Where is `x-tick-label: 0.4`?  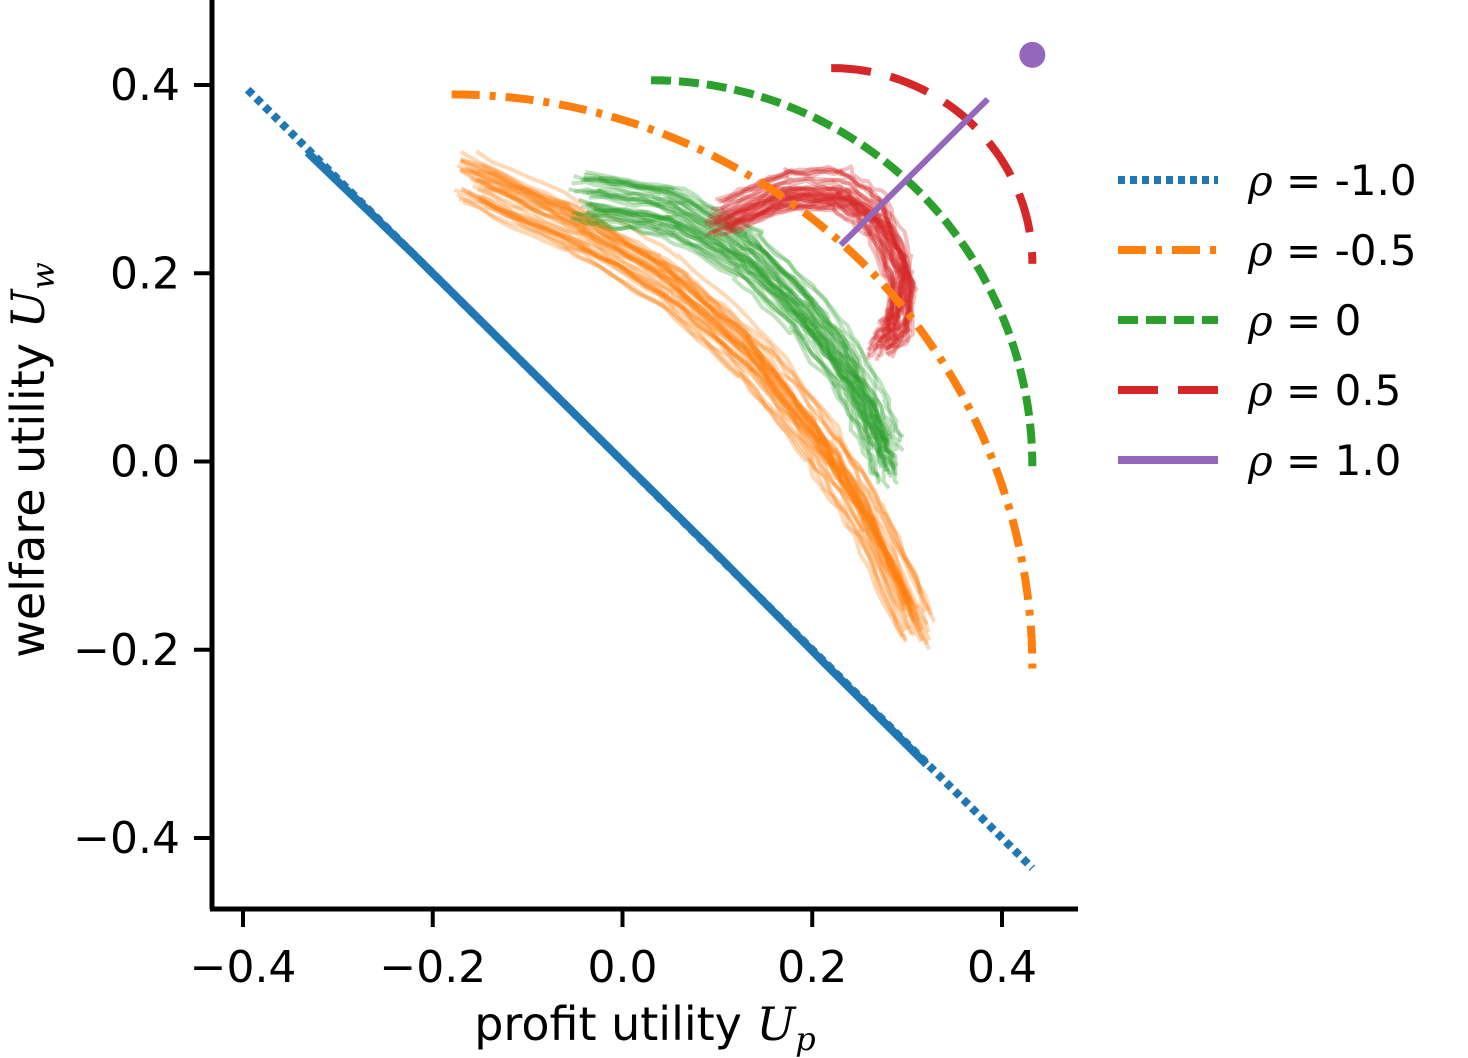
x-tick-label: 0.4 is located at coordinates (1002, 967).